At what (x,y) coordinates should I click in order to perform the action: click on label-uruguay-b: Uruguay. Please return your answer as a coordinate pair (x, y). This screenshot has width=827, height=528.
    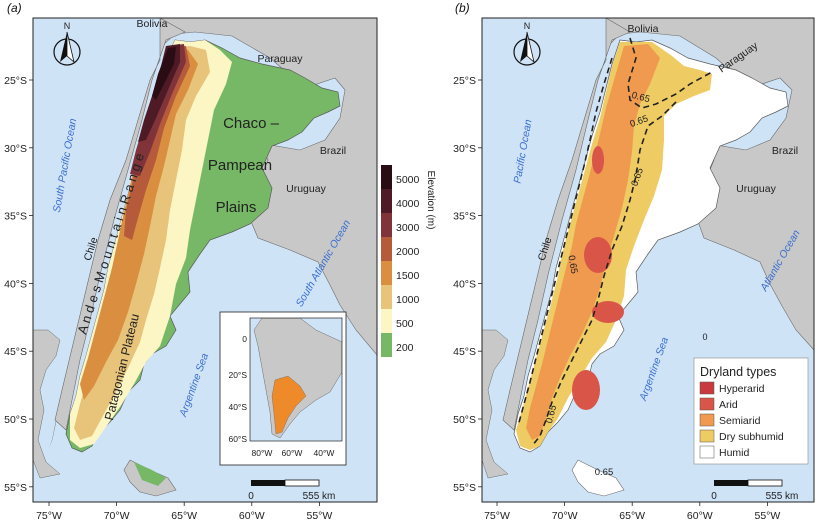
    Looking at the image, I should click on (756, 189).